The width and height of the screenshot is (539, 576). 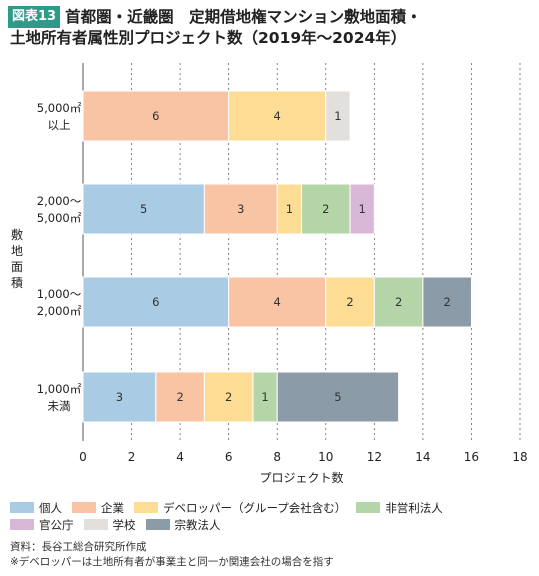 I want to click on chart-subtitle: 土地所有者属性別プロジェクト数（2019年～2024年）, so click(x=208, y=38).